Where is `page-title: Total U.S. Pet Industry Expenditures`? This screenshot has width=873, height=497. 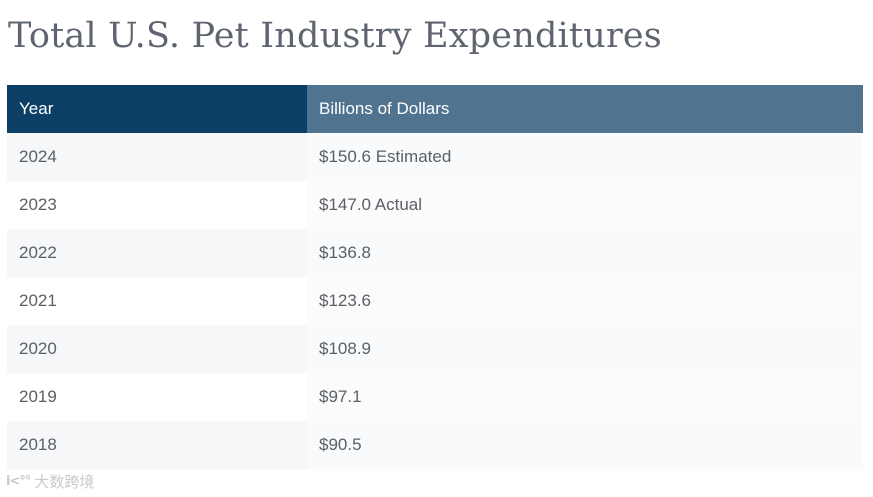
page-title: Total U.S. Pet Industry Expenditures is located at coordinates (335, 36).